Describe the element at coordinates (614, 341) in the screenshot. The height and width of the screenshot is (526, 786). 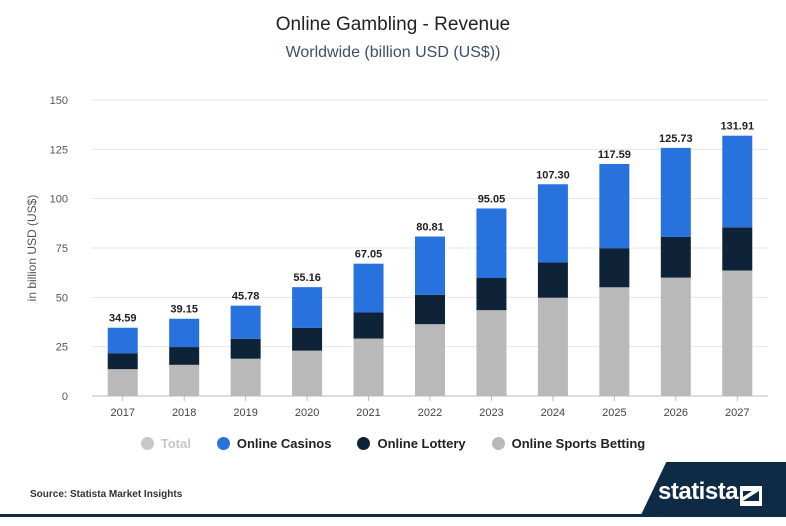
I see `bar-online-sports-betting-2025` at that location.